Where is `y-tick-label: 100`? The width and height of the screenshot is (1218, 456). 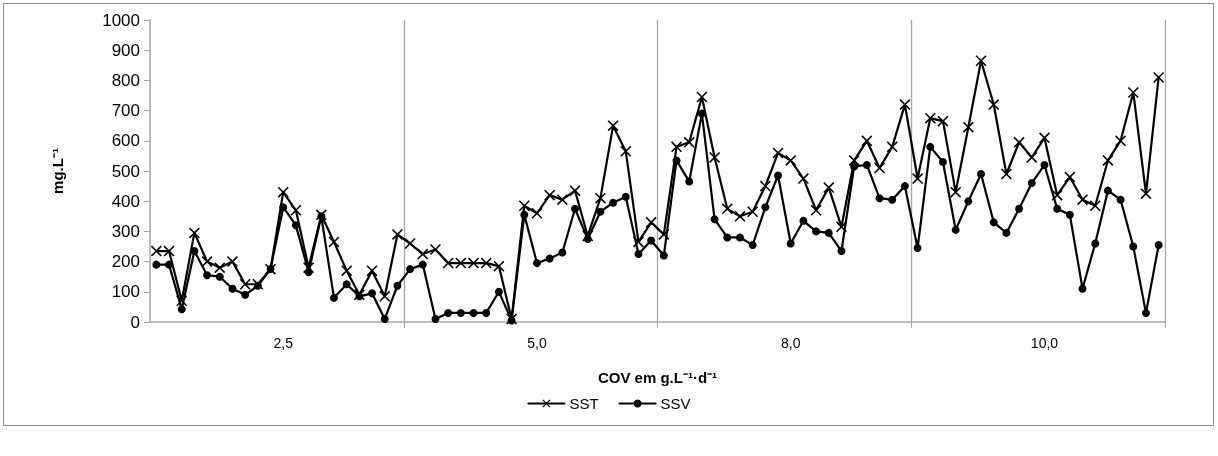
y-tick-label: 100 is located at coordinates (125, 292).